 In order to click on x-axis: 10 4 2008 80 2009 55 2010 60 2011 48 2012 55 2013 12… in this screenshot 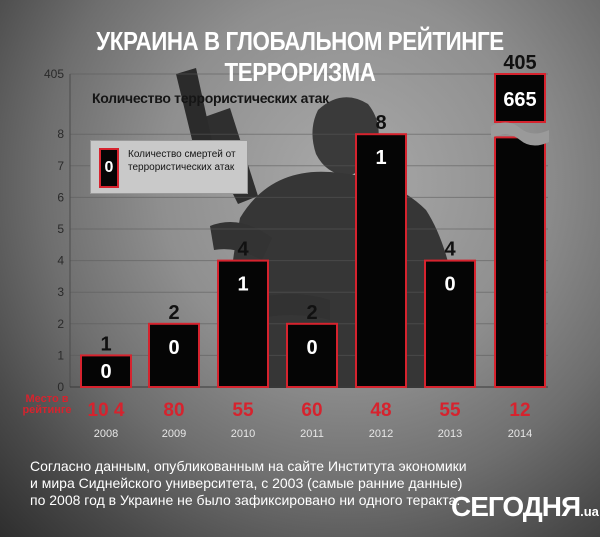, I will do `click(310, 420)`.